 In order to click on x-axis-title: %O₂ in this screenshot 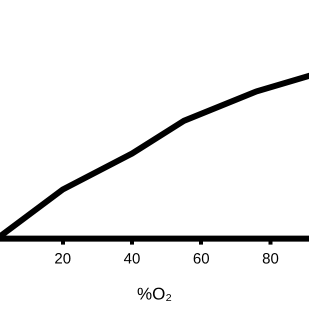, I will do `click(154, 294)`.